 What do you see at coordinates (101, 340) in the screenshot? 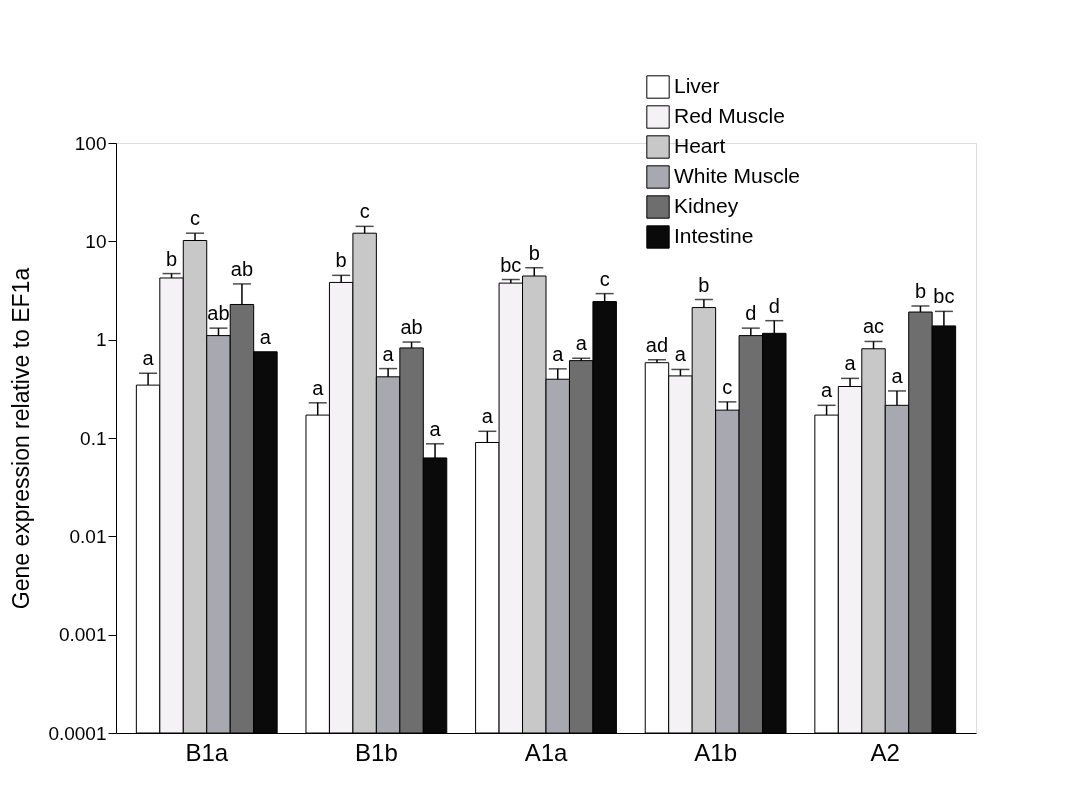
I see `y-tick-label: 1` at bounding box center [101, 340].